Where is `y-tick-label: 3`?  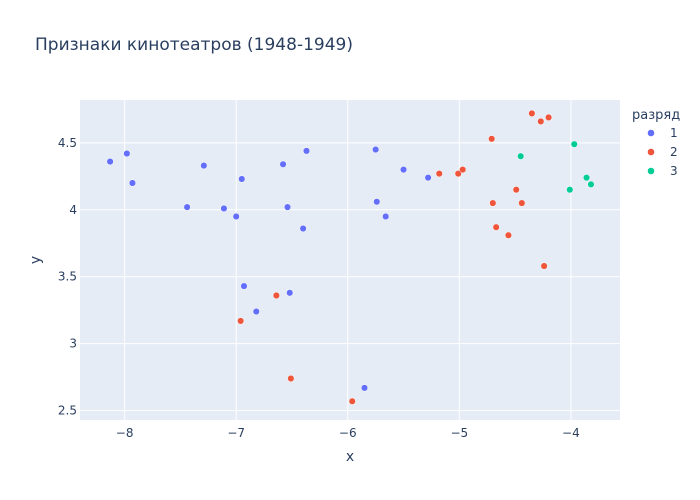 y-tick-label: 3 is located at coordinates (73, 344).